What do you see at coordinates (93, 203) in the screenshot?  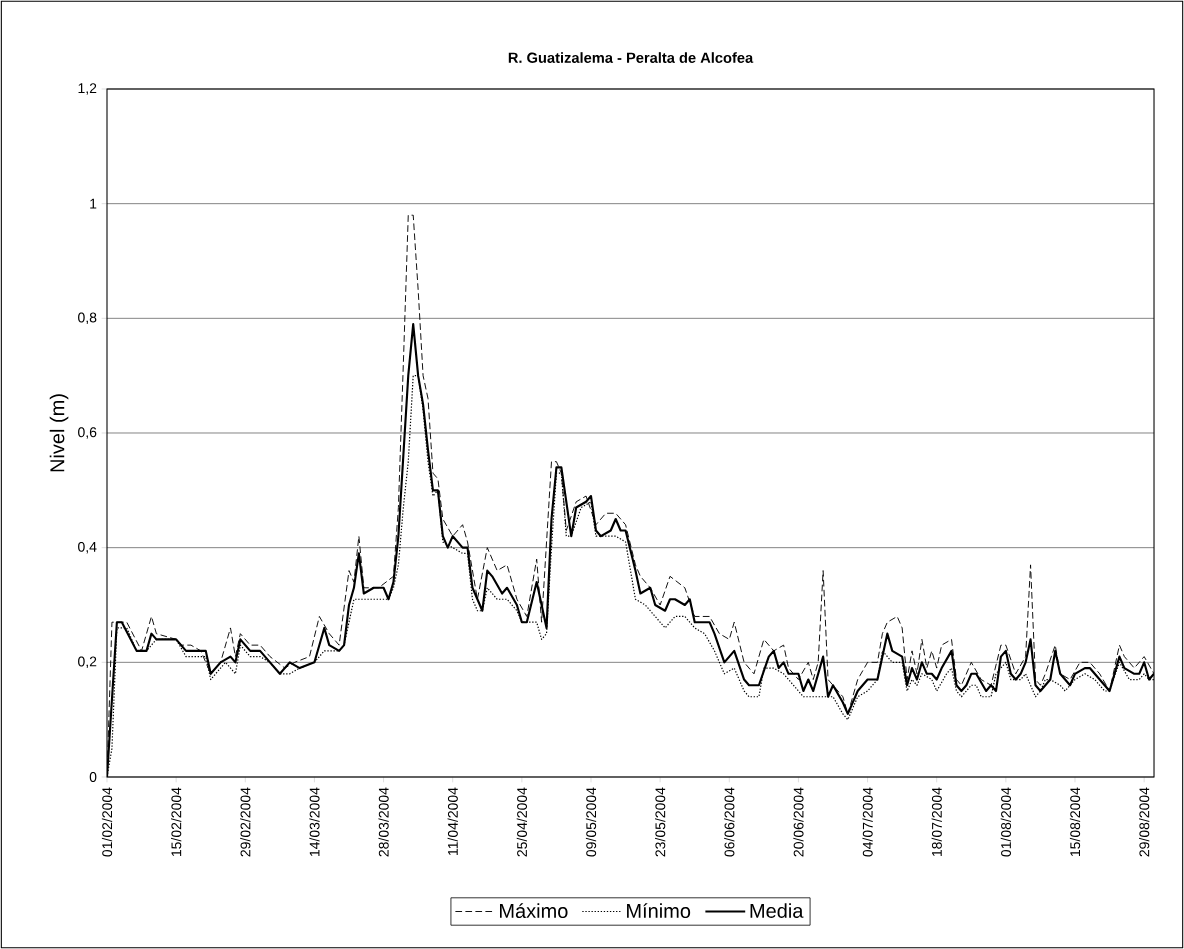 I see `y-tick-label: 1` at bounding box center [93, 203].